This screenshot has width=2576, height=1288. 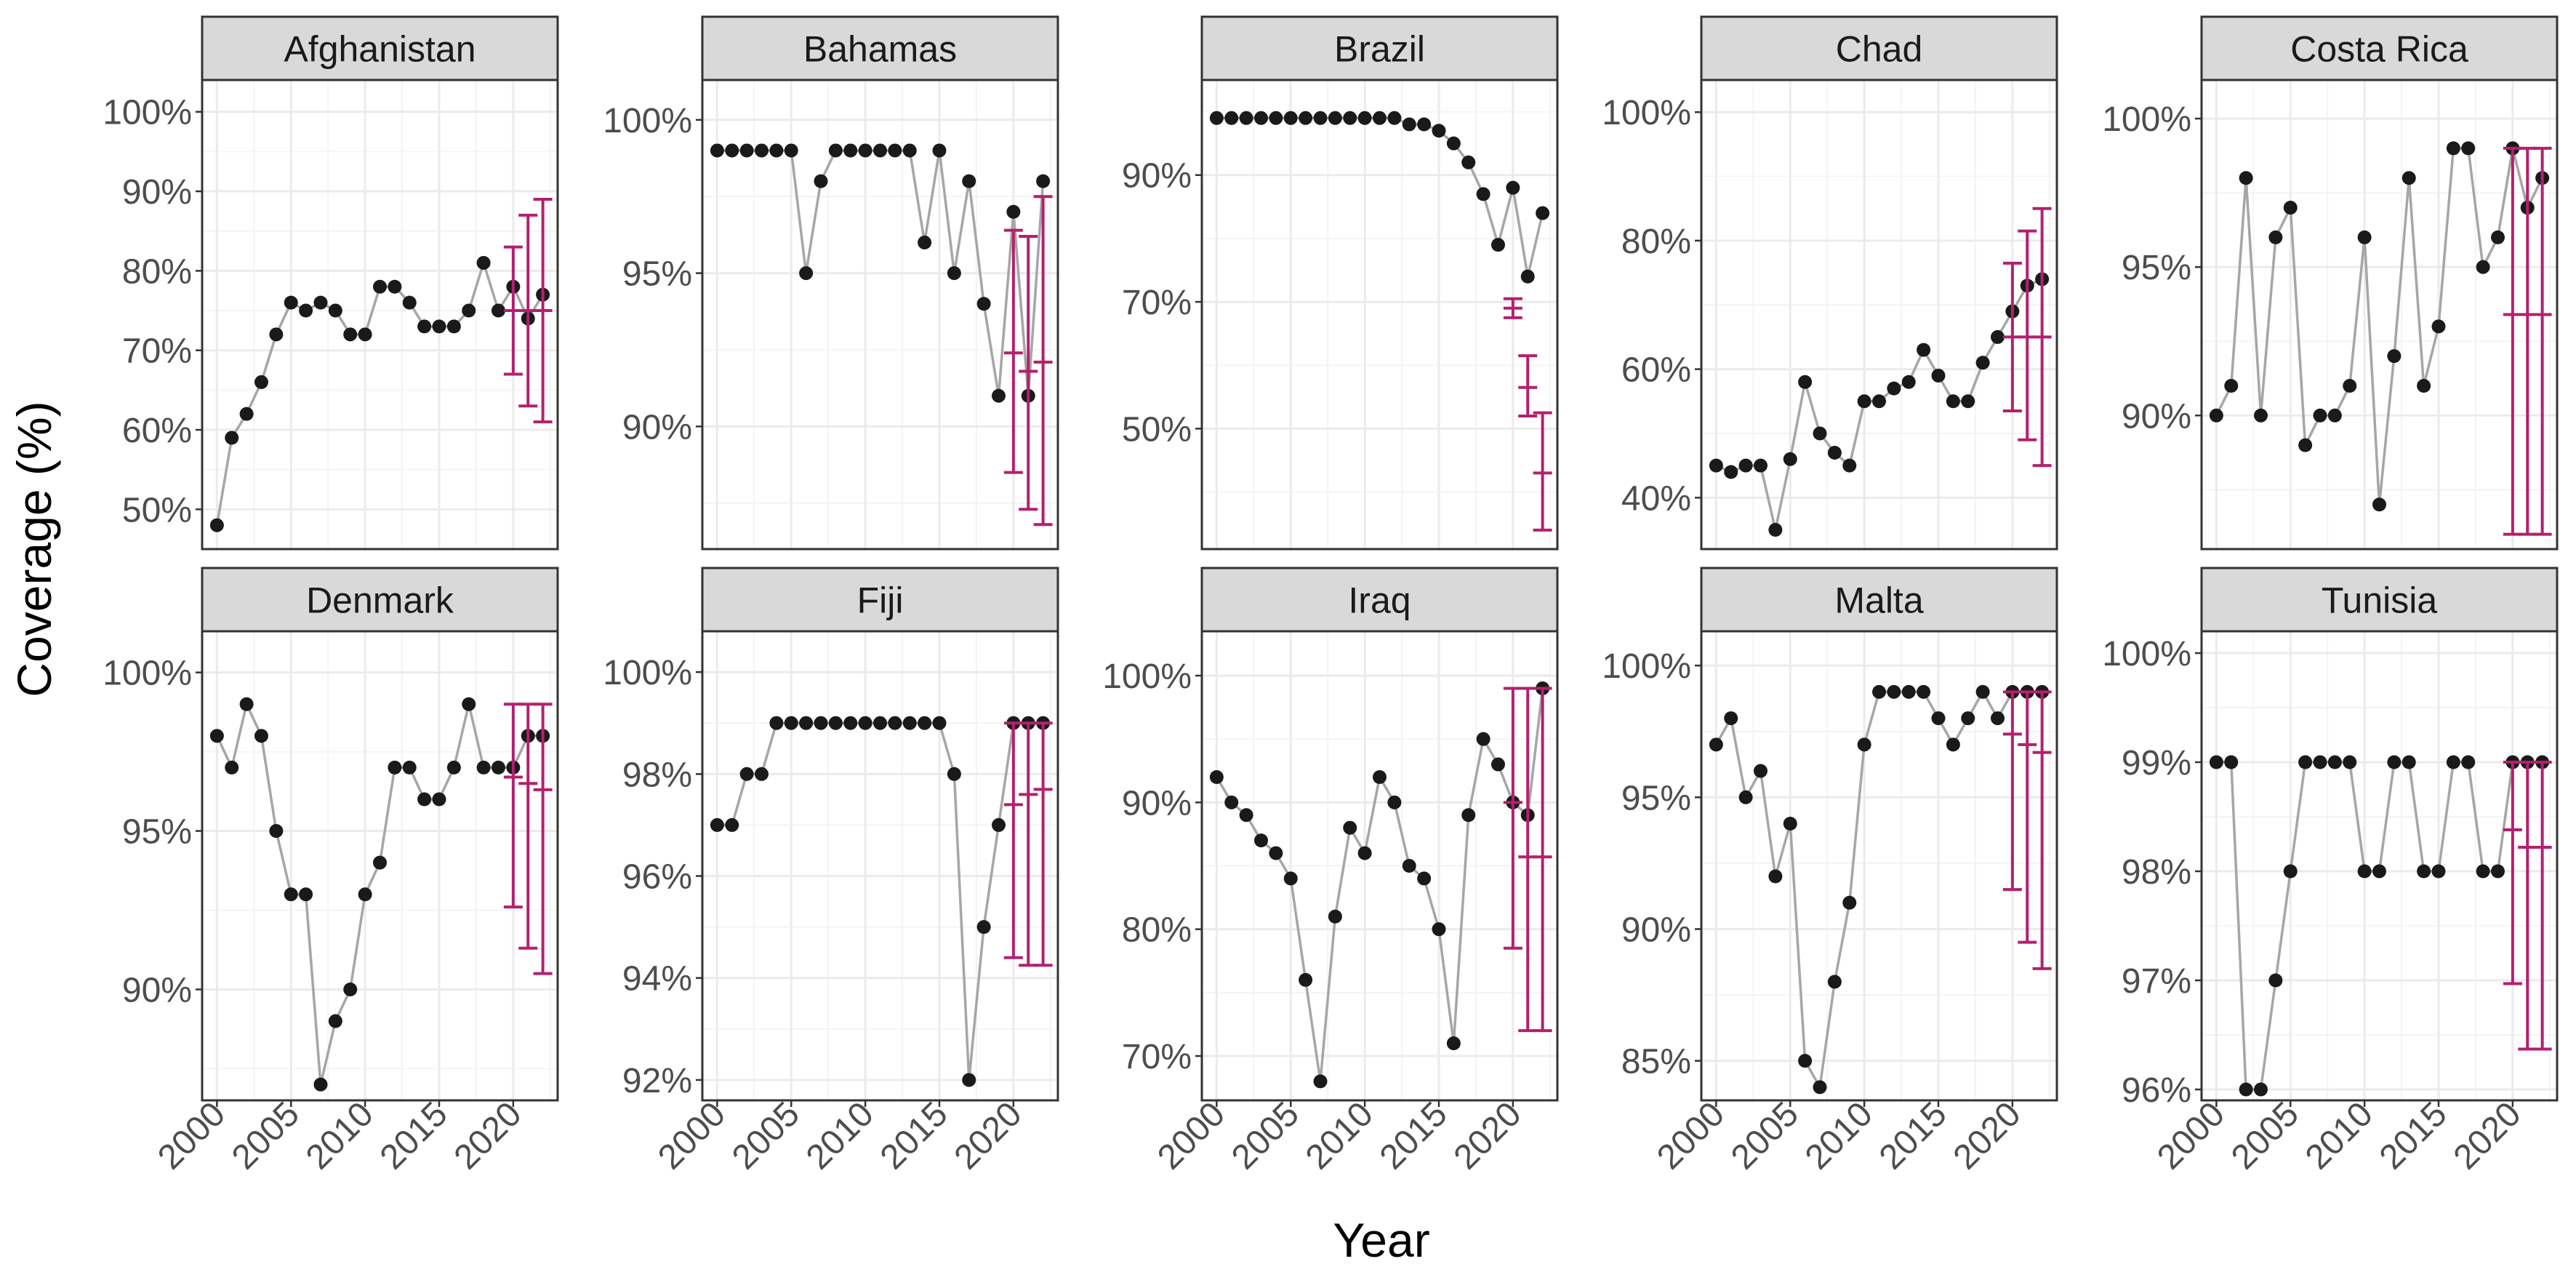 What do you see at coordinates (657, 979) in the screenshot?
I see `y-tick-label: 94%` at bounding box center [657, 979].